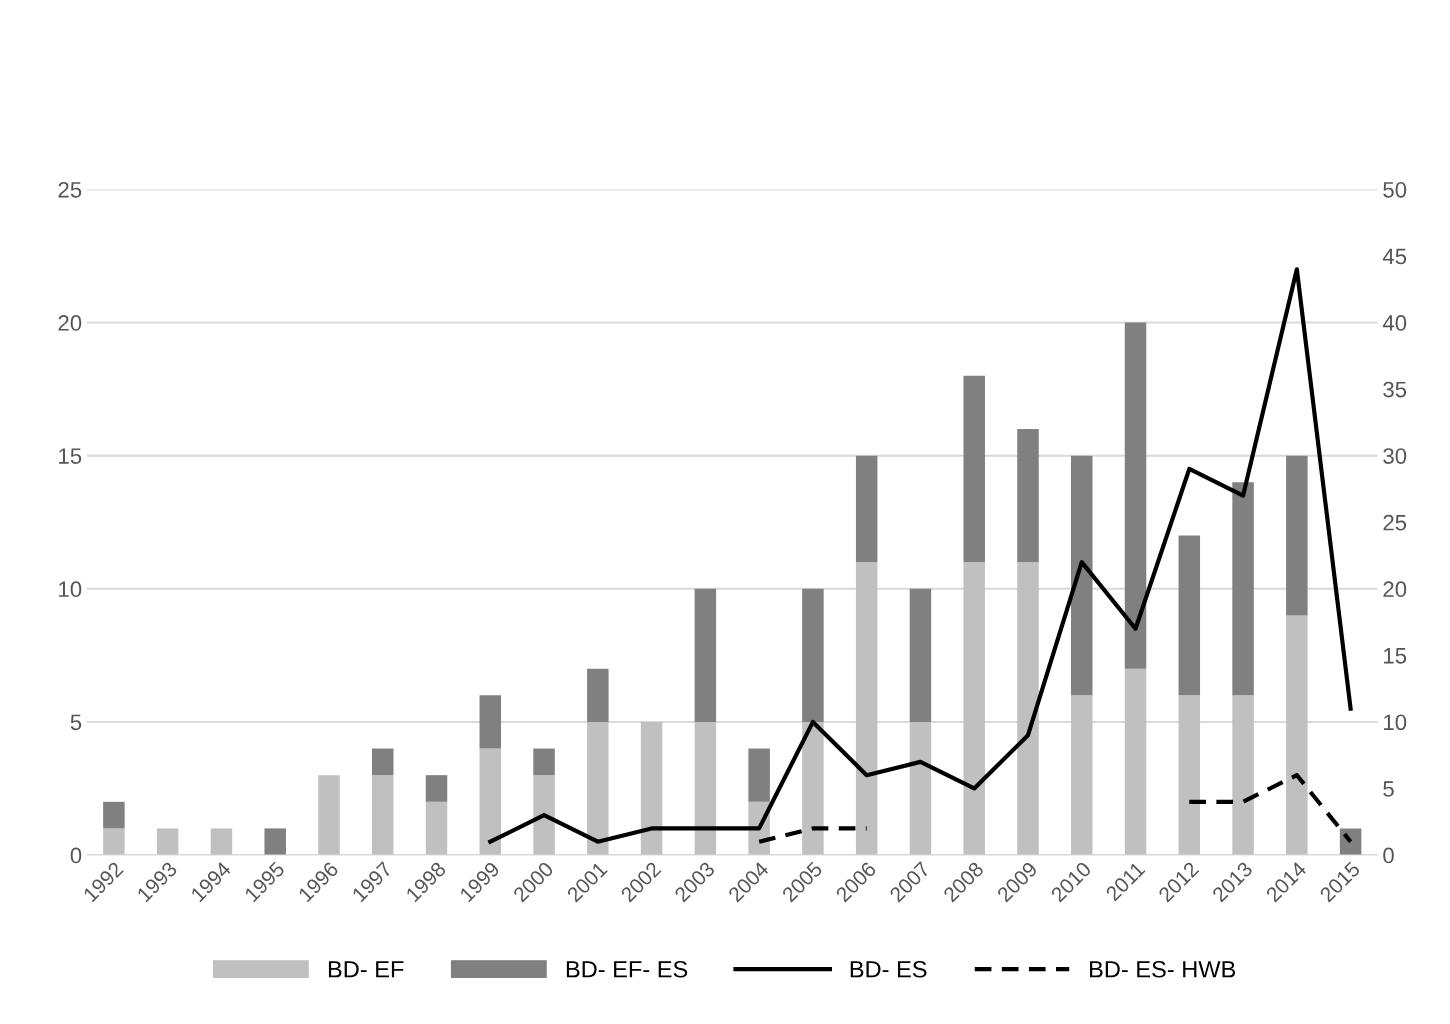 This screenshot has width=1450, height=1024. Describe the element at coordinates (1395, 189) in the screenshot. I see `y2-tick-label: 50` at that location.